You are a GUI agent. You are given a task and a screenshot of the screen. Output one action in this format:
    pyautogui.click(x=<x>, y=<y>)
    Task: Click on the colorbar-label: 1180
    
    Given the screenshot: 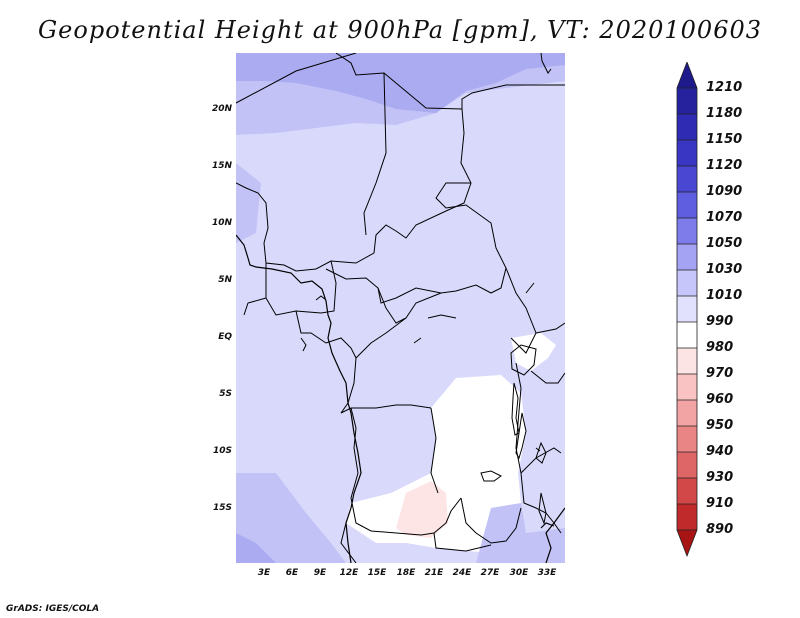 What is the action you would take?
    pyautogui.click(x=724, y=113)
    